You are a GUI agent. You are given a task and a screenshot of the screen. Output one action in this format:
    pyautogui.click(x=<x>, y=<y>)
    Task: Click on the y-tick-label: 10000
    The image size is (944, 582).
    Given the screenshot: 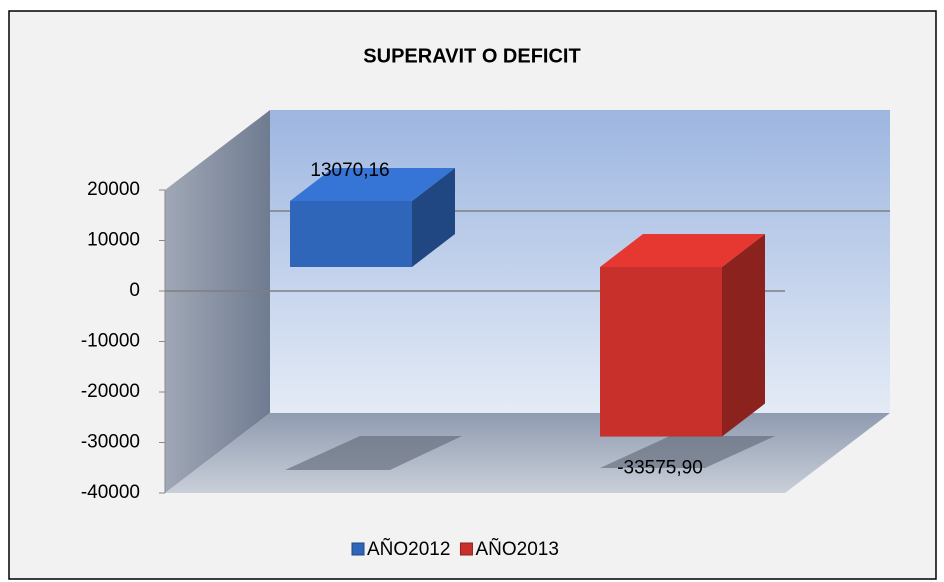 What is the action you would take?
    pyautogui.click(x=113, y=240)
    